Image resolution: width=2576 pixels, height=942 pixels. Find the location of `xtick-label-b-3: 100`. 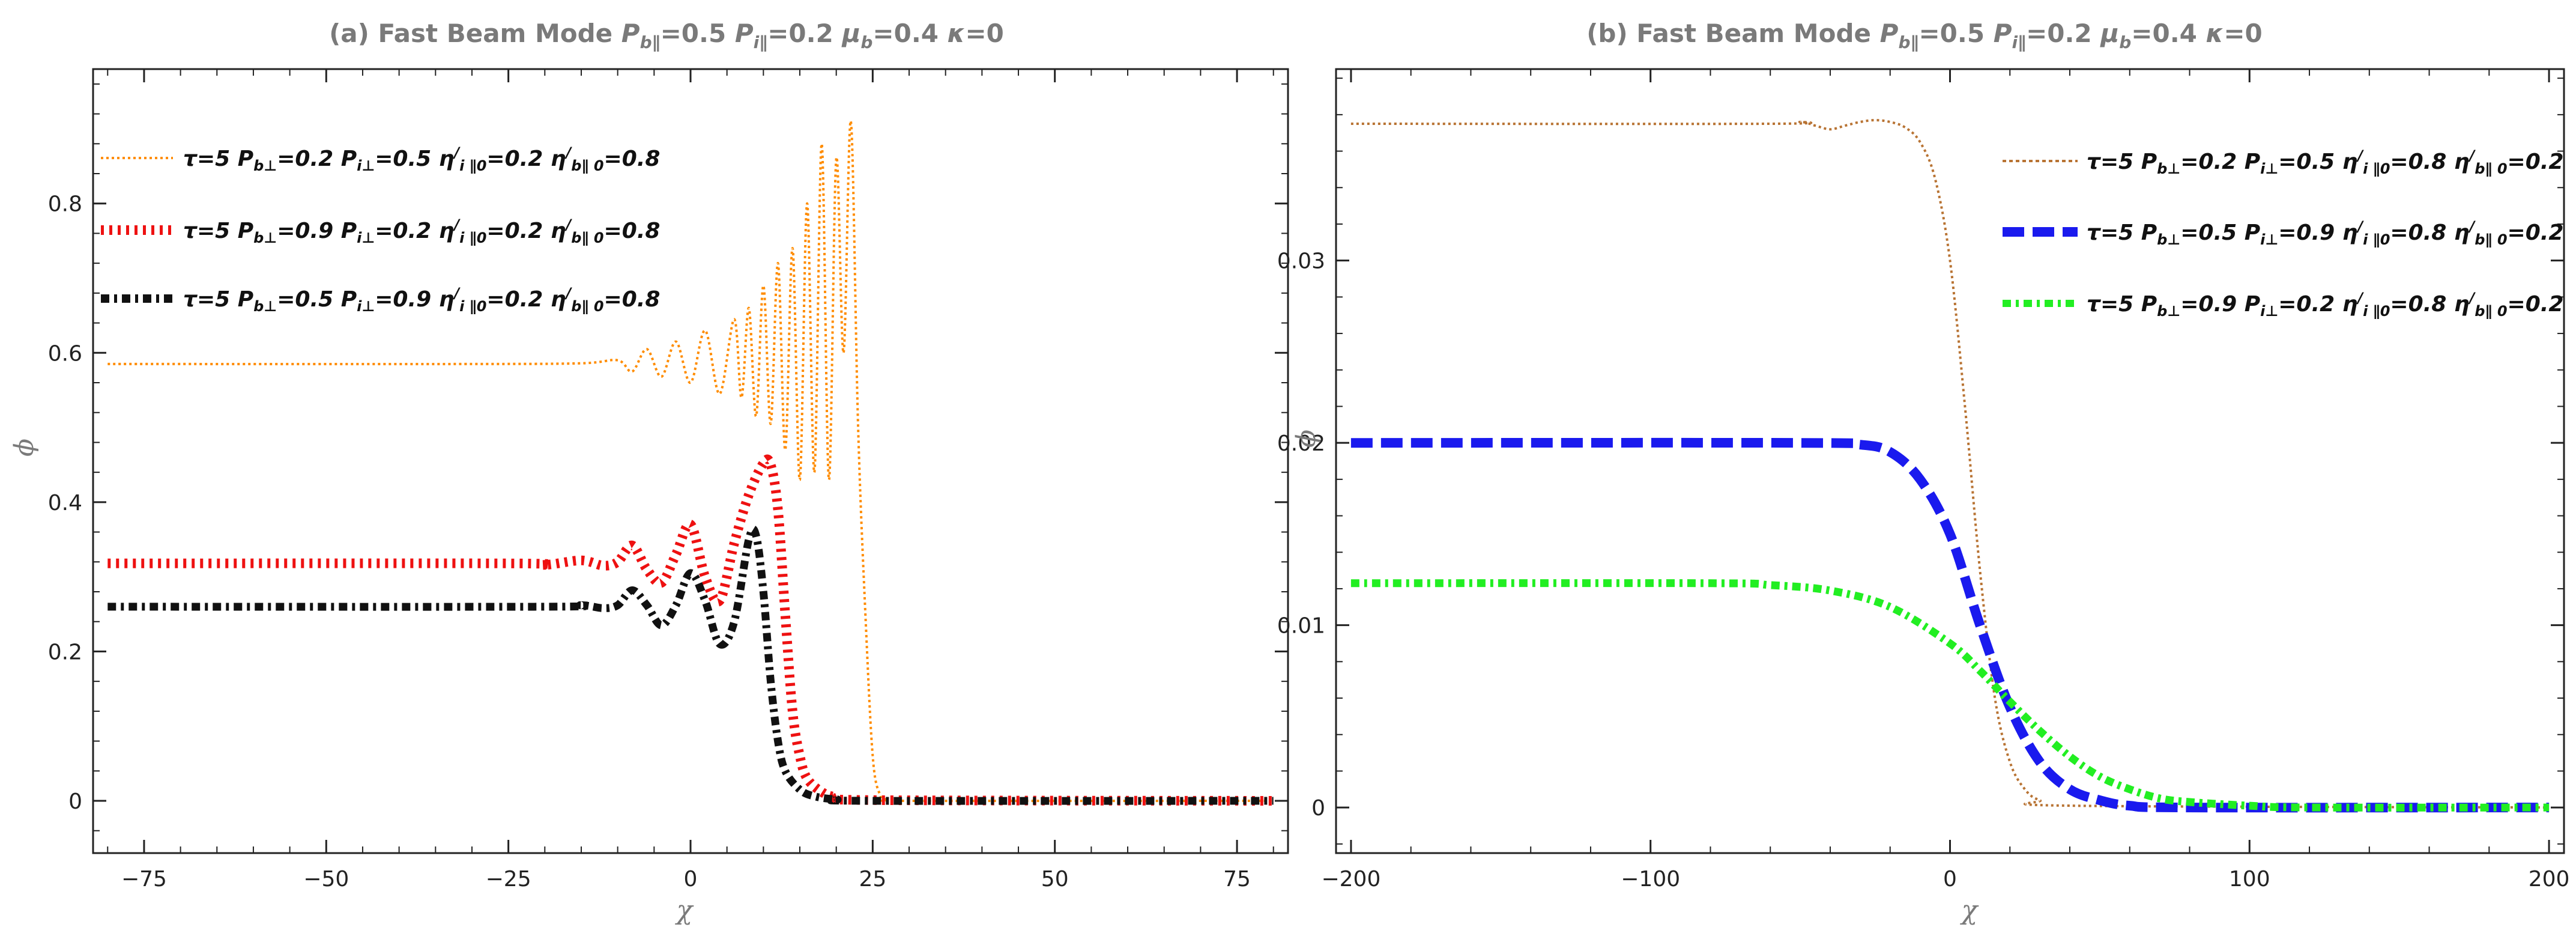

xtick-label-b-3: 100 is located at coordinates (2249, 879).